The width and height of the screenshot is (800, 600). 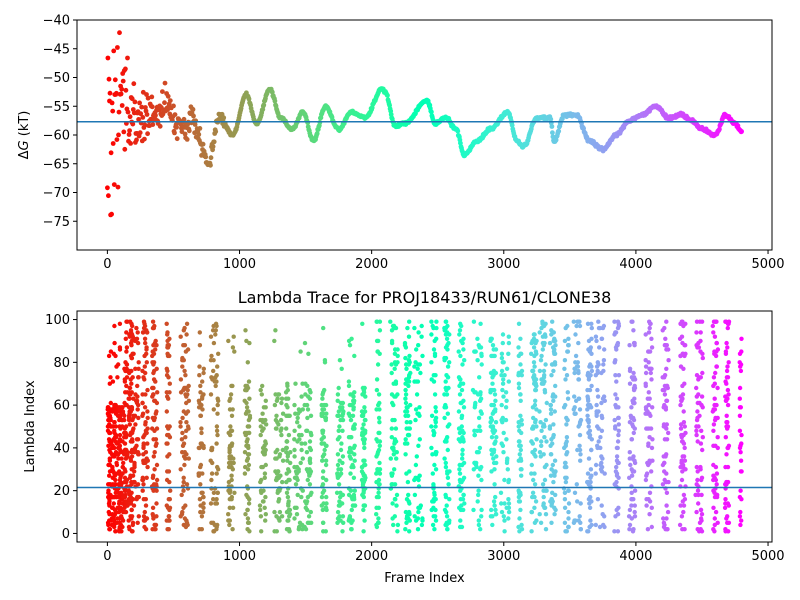 What do you see at coordinates (424, 578) in the screenshot?
I see `lambda-x-axis-label: Frame Index` at bounding box center [424, 578].